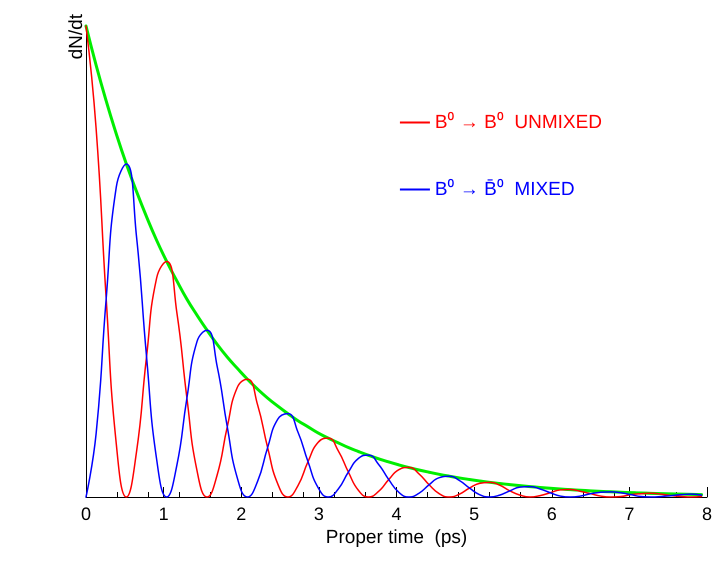  What do you see at coordinates (396, 514) in the screenshot?
I see `x-tick-label: 4` at bounding box center [396, 514].